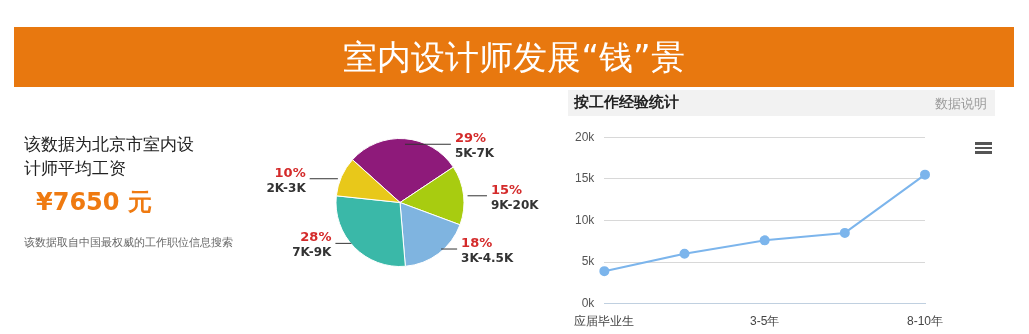  I want to click on data-label: 15%, so click(507, 189).